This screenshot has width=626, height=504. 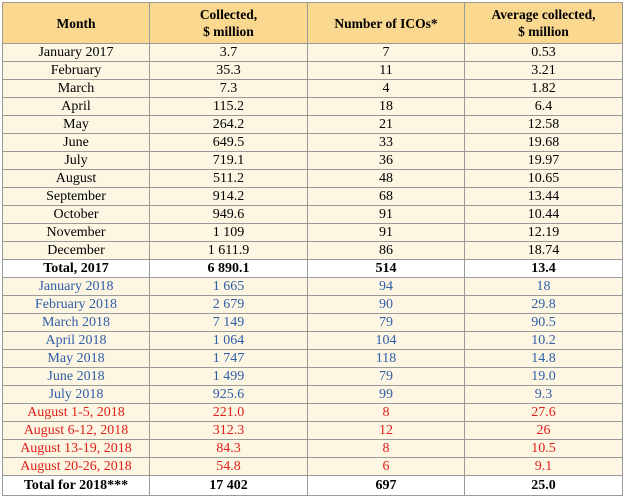 I want to click on total-2018-row: Total for 2018*** 17 402 697 25.0, so click(x=312, y=485).